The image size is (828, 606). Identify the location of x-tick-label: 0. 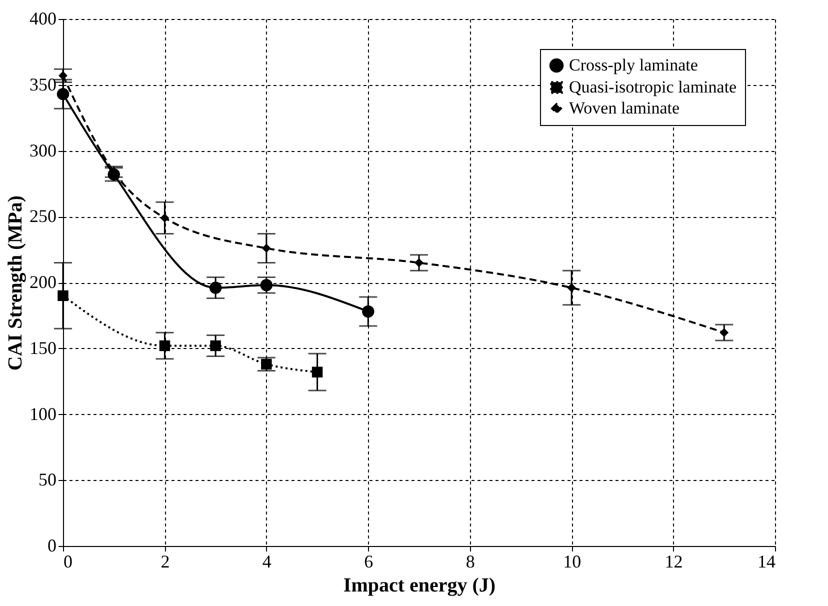
(68, 562).